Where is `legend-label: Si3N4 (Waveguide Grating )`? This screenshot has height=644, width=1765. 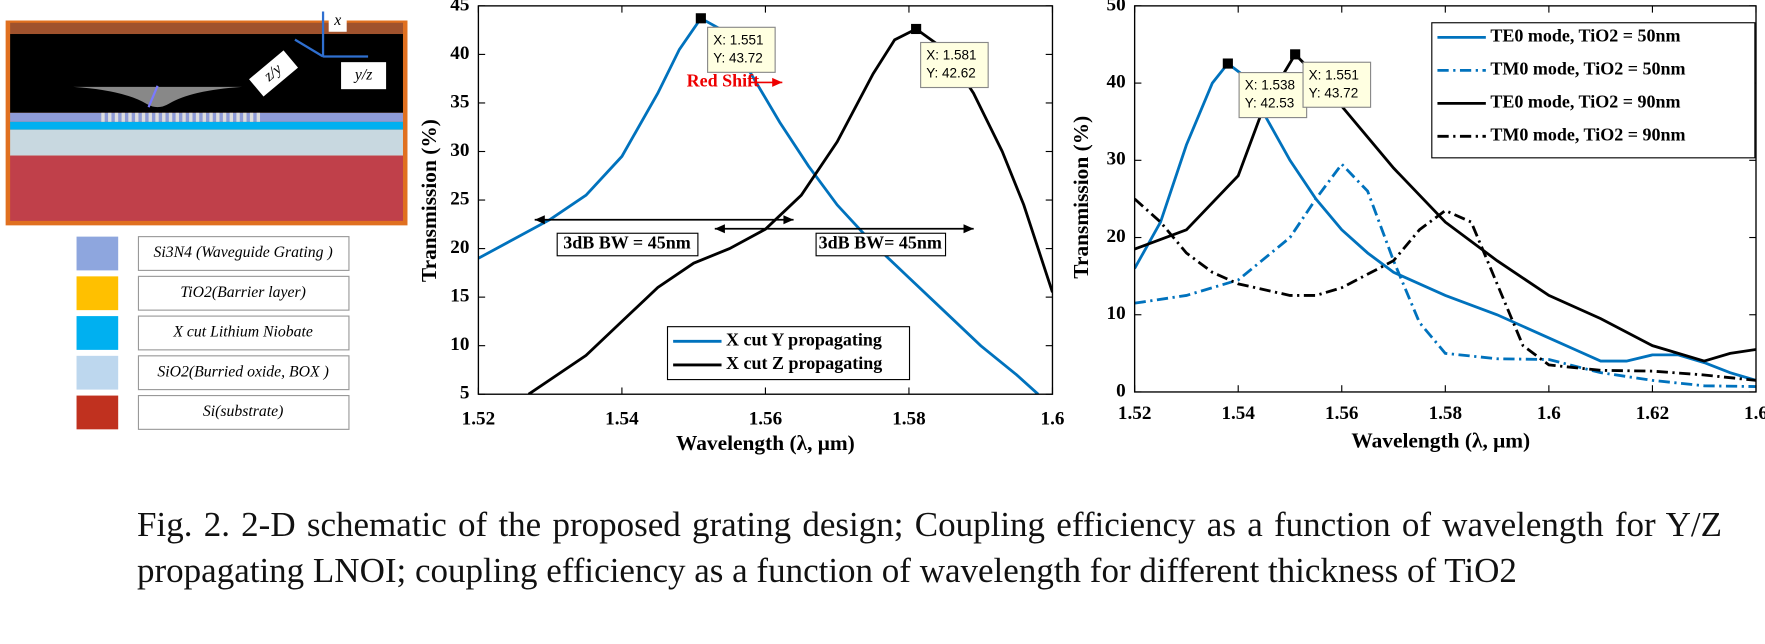 legend-label: Si3N4 (Waveguide Grating ) is located at coordinates (243, 252).